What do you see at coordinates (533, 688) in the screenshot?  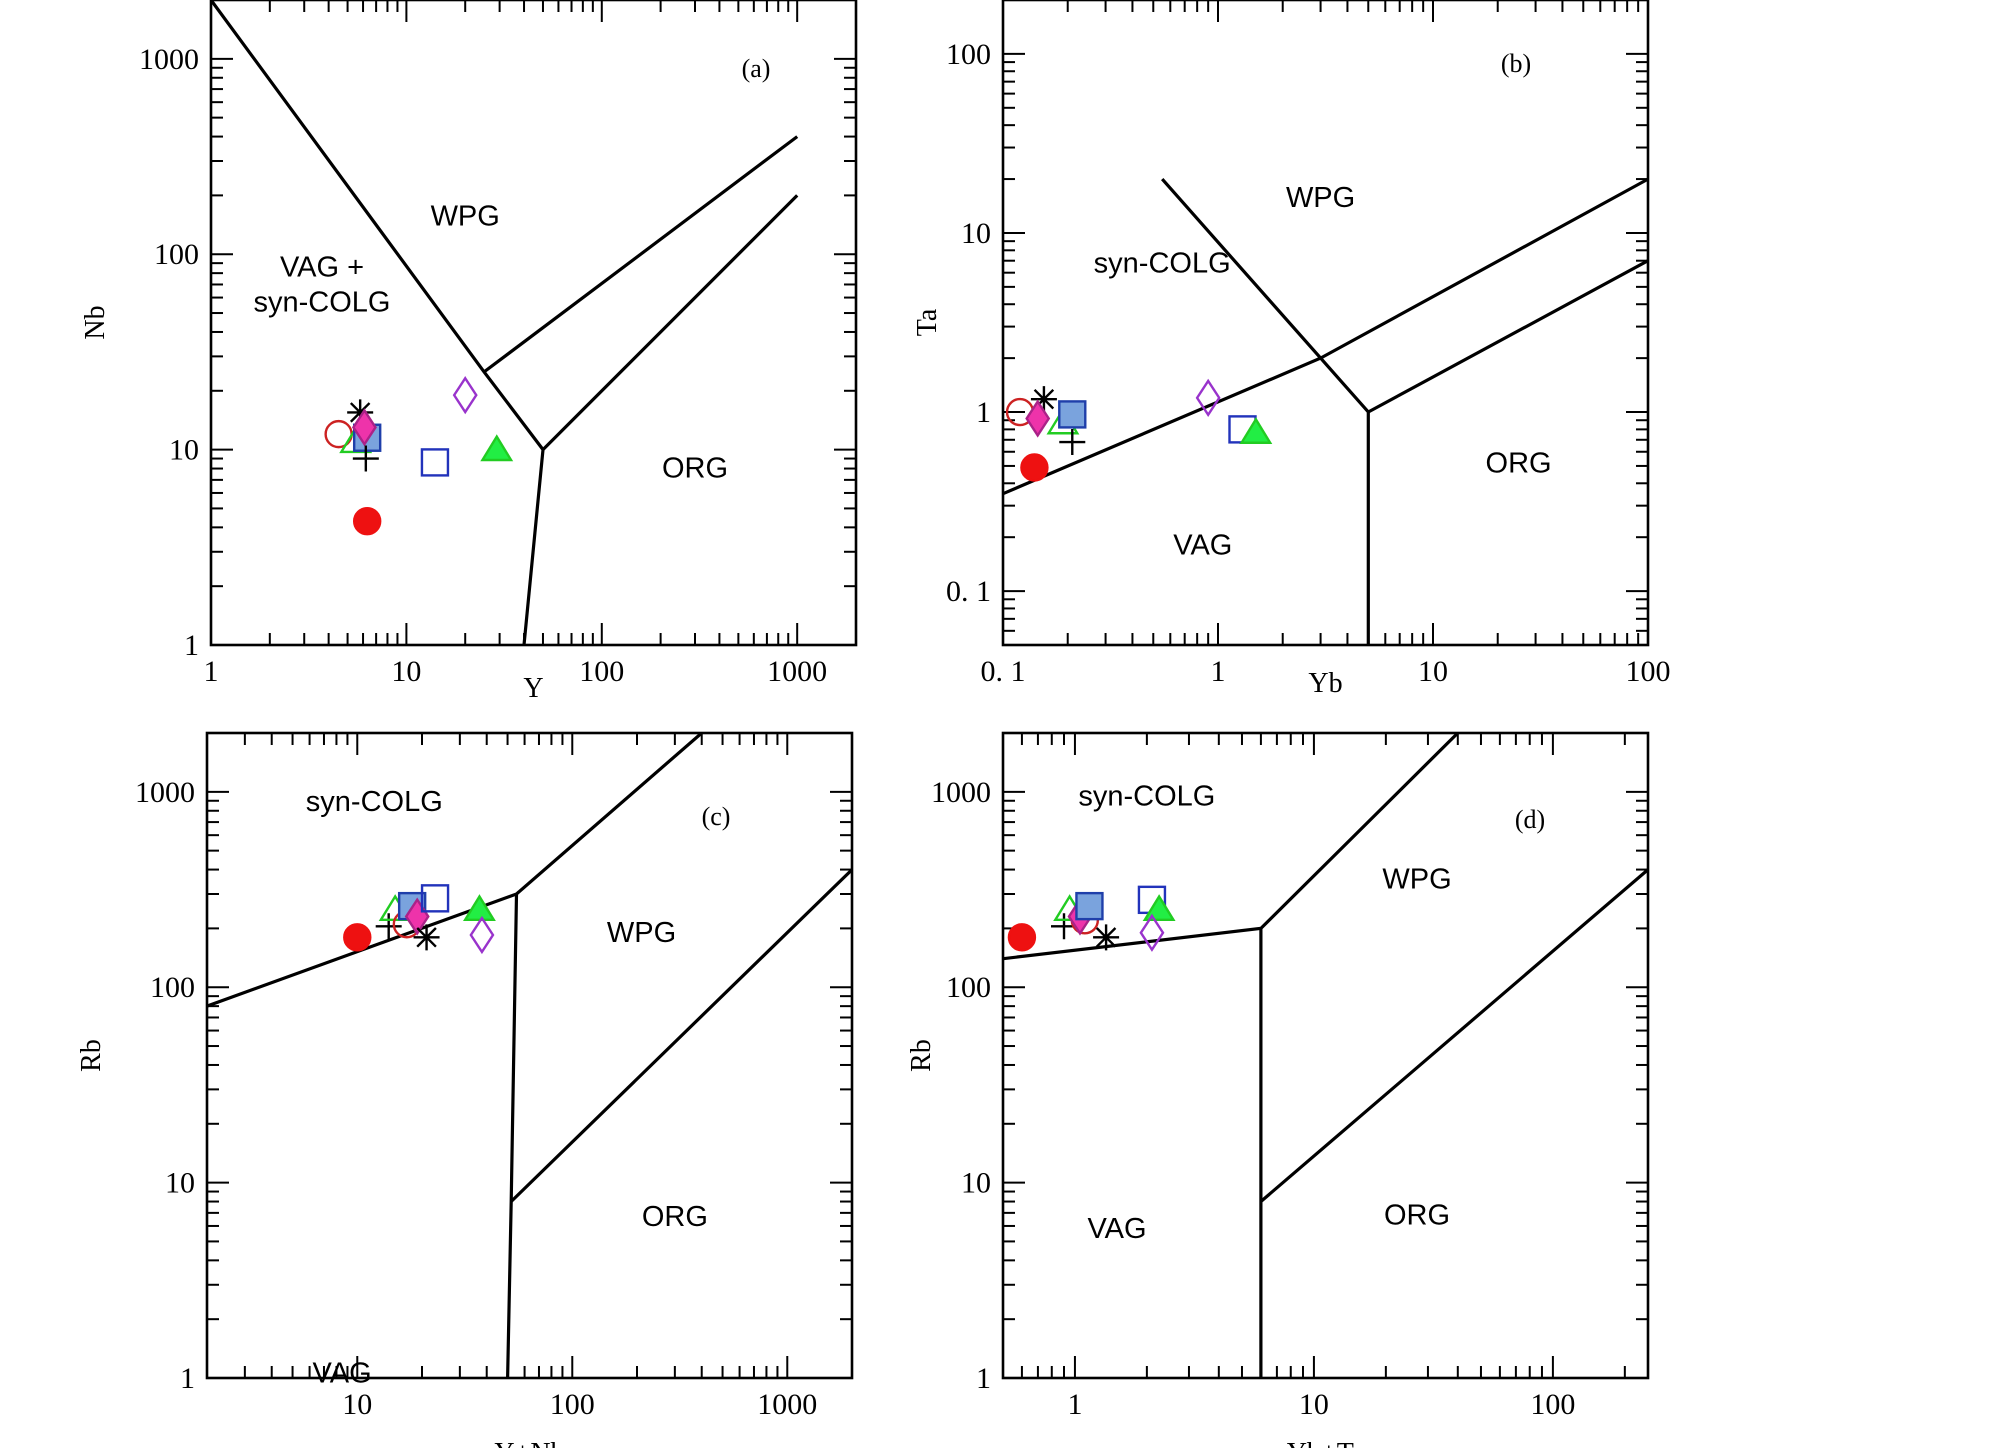 I see `x-axis-label: Y` at bounding box center [533, 688].